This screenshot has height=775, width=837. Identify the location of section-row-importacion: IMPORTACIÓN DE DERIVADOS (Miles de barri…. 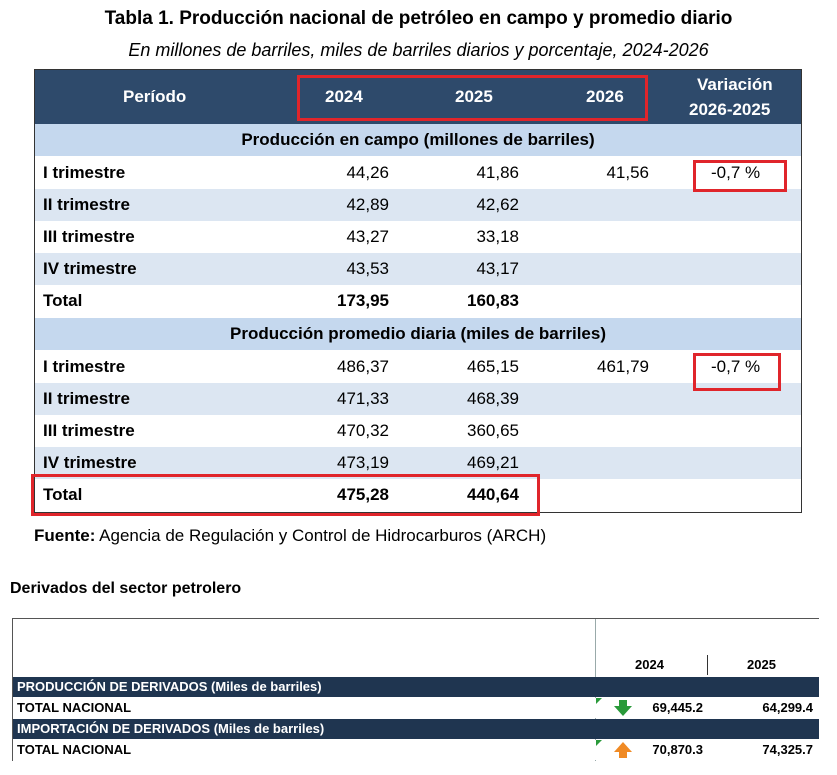
(416, 729).